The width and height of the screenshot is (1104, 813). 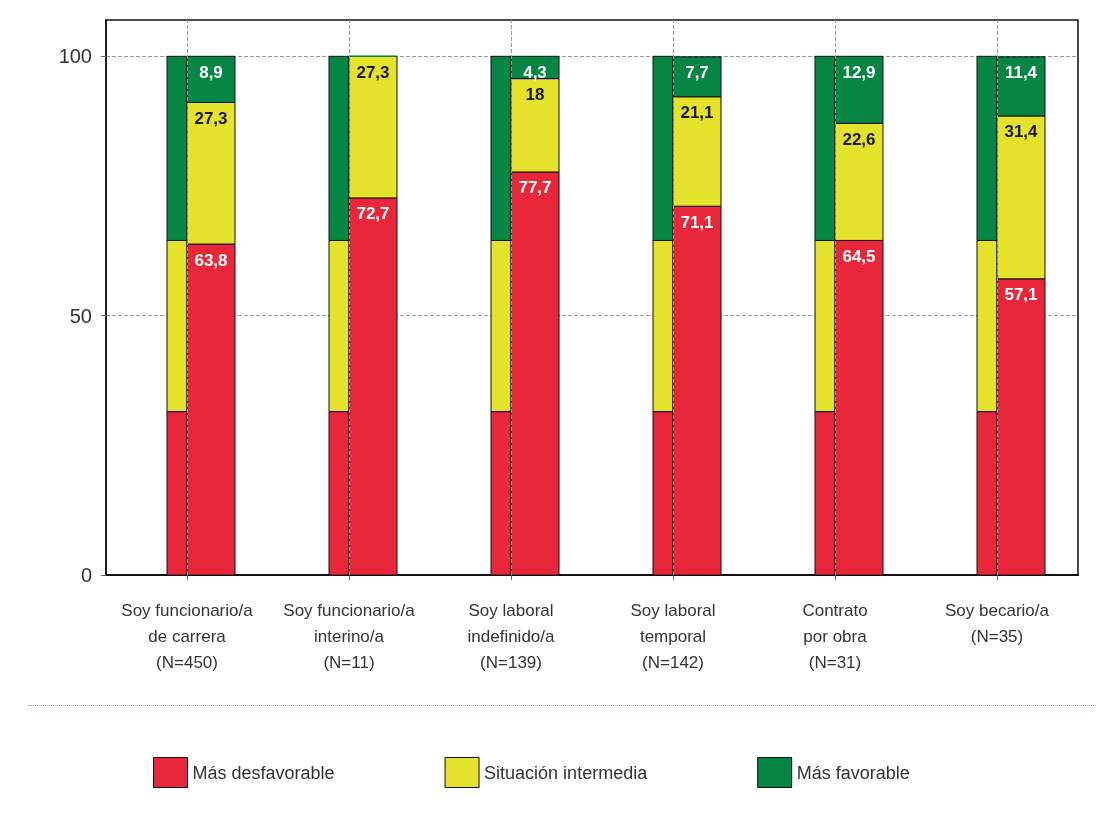 What do you see at coordinates (1021, 295) in the screenshot?
I see `data-label: 57,1` at bounding box center [1021, 295].